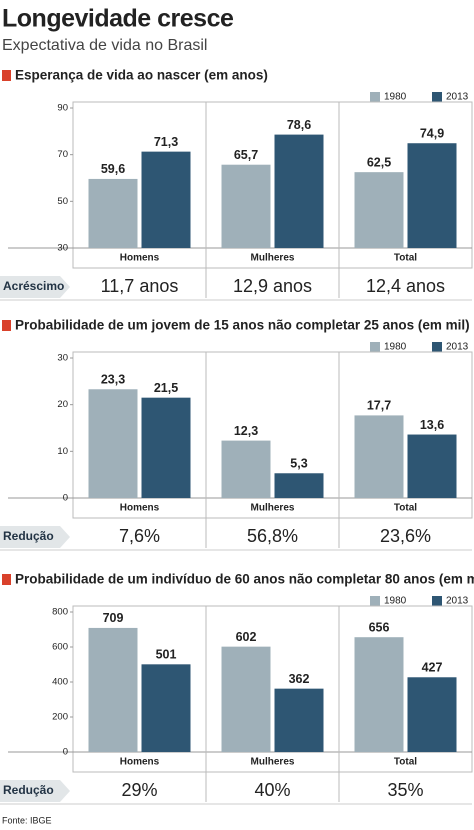  What do you see at coordinates (405, 286) in the screenshot?
I see `summary-value: 12,4 anos` at bounding box center [405, 286].